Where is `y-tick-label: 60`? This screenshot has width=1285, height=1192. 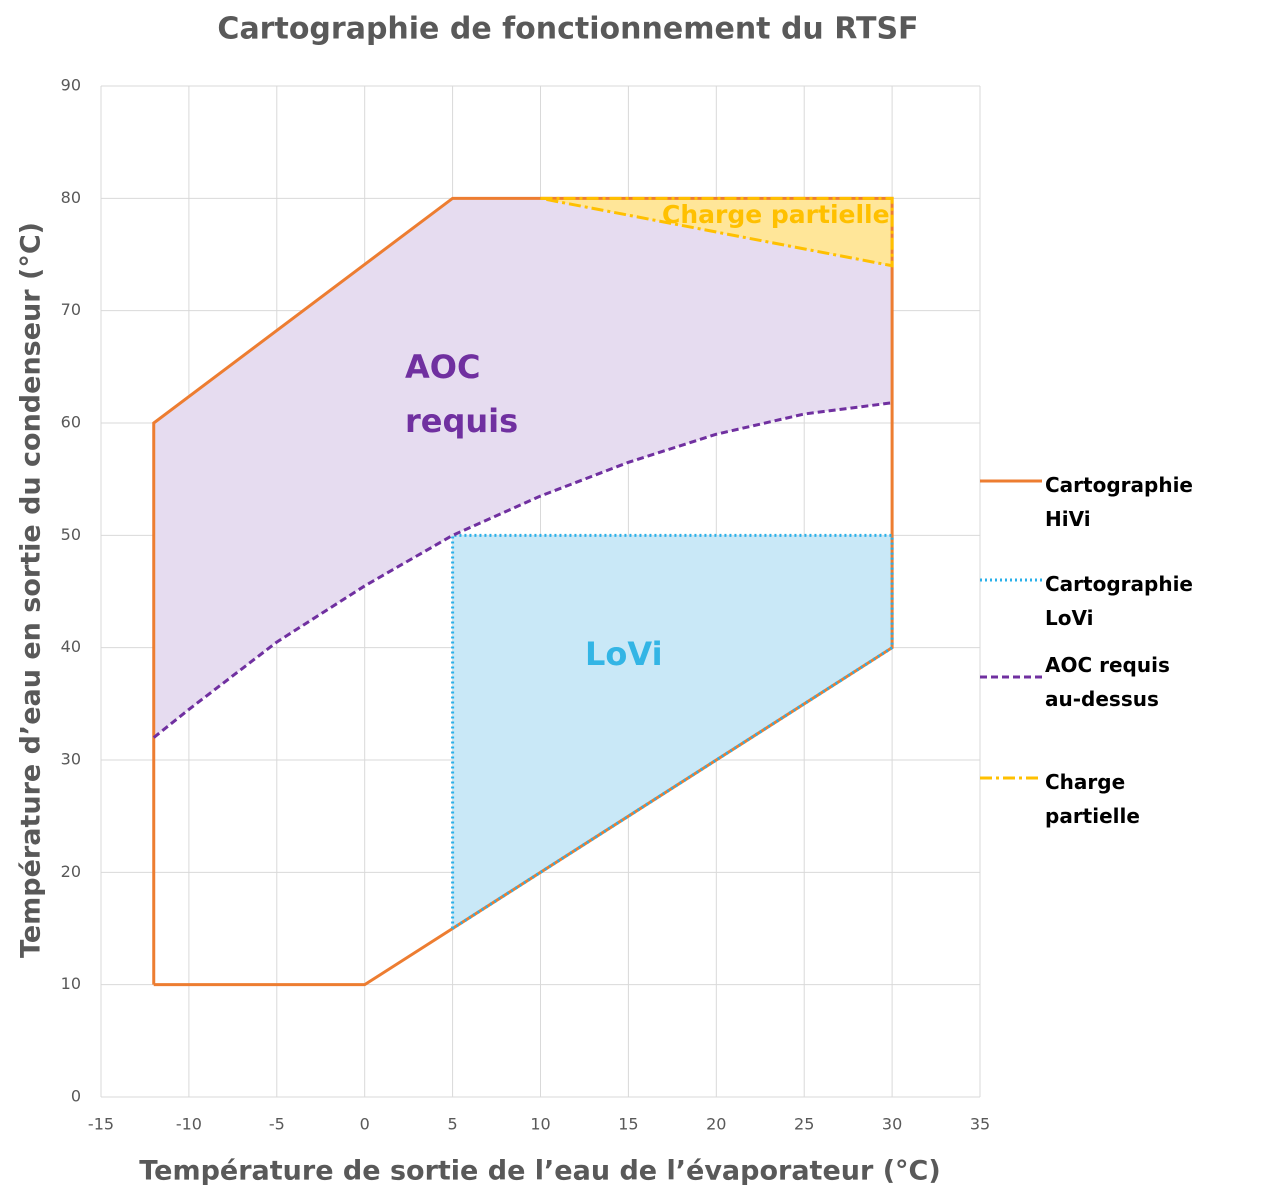 y-tick-label: 60 is located at coordinates (71, 422).